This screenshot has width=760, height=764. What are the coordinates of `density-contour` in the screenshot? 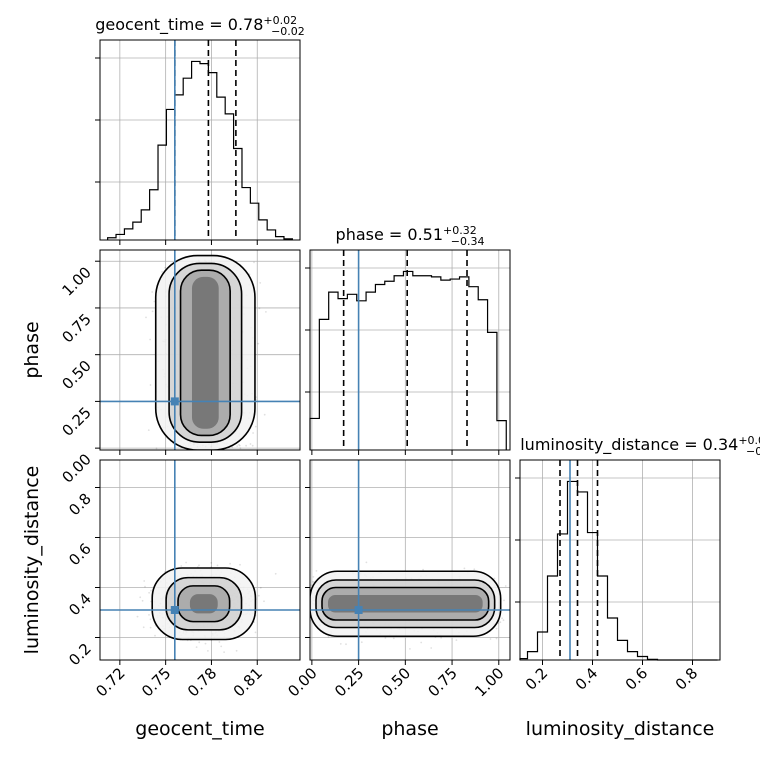 It's located at (203, 604).